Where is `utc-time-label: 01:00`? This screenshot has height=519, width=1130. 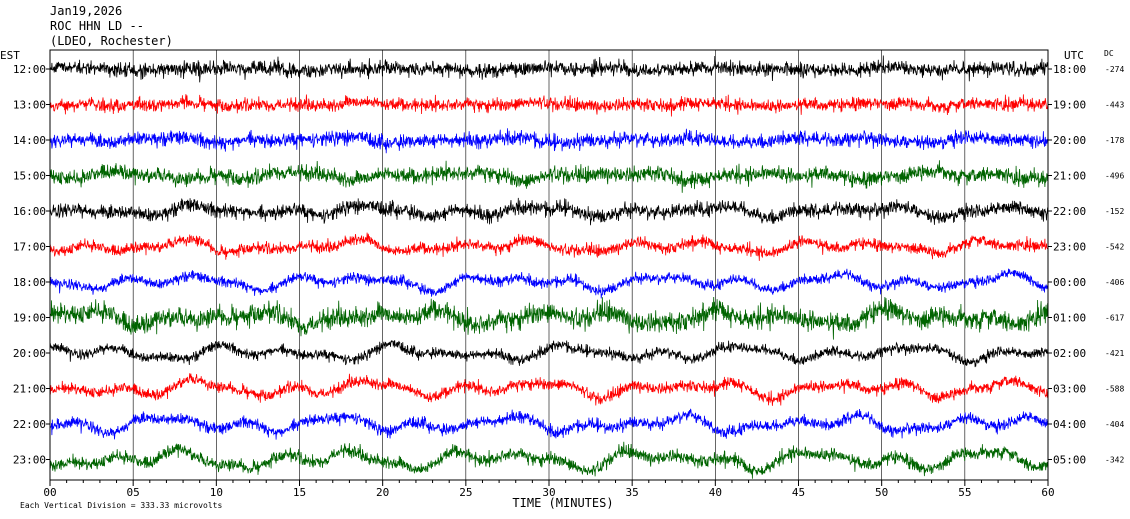 utc-time-label: 01:00 is located at coordinates (1069, 318).